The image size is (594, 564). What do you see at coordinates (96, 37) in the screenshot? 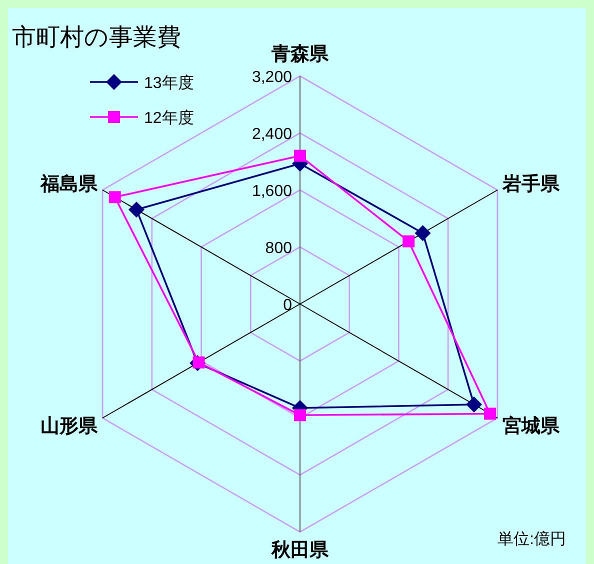
I see `chart-title: 市町村の事業費` at bounding box center [96, 37].